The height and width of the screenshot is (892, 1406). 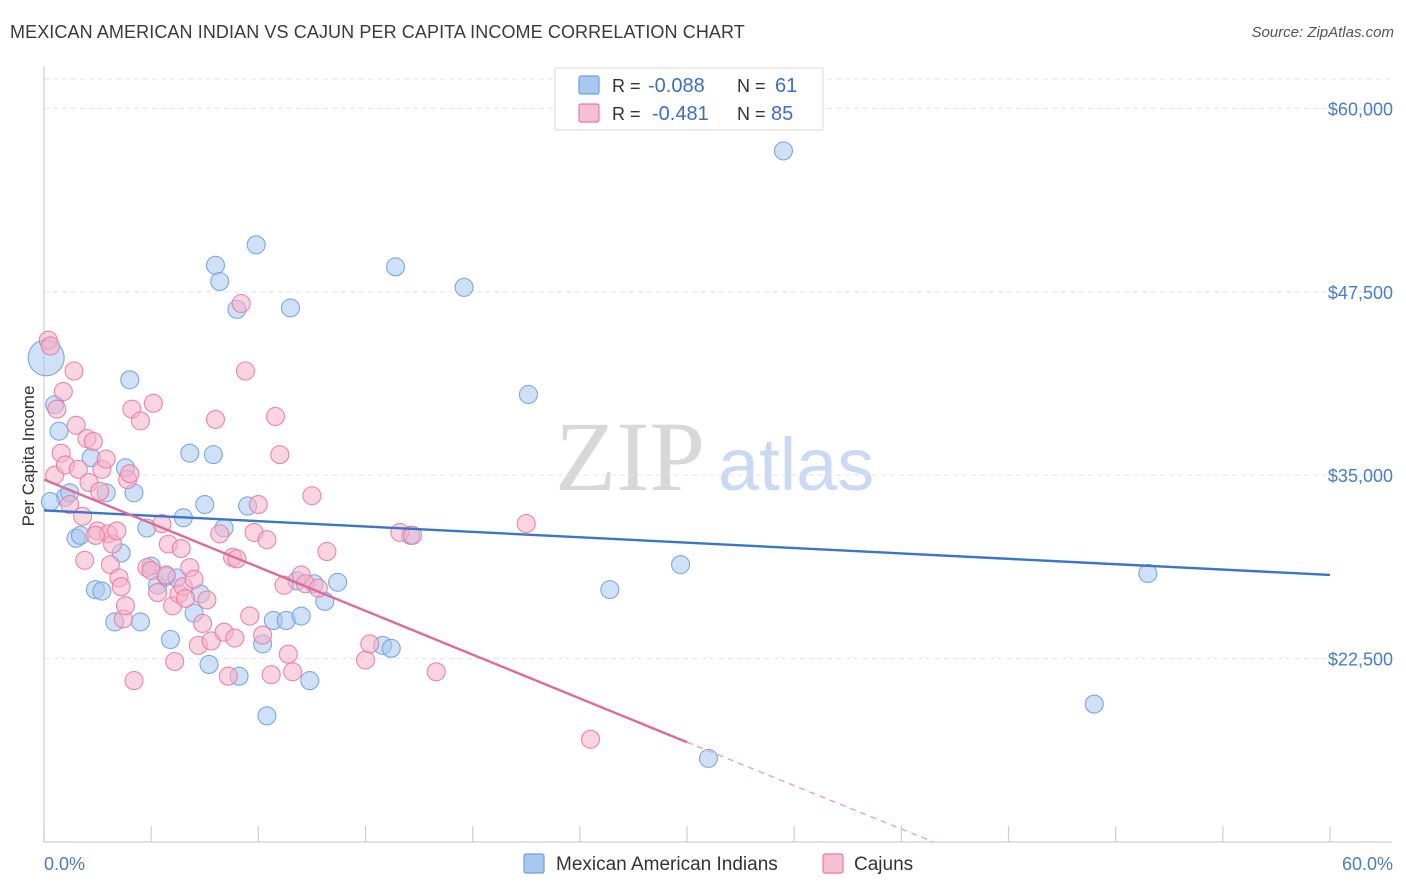 What do you see at coordinates (687, 543) in the screenshot?
I see `series-0-trend-line` at bounding box center [687, 543].